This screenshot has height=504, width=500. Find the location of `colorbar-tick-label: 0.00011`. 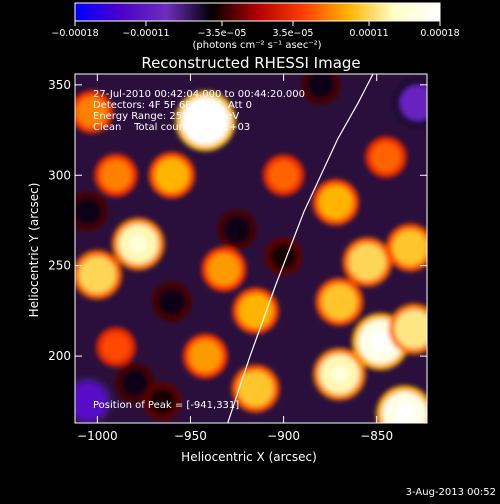

colorbar-tick-label: 0.00011 is located at coordinates (368, 33).